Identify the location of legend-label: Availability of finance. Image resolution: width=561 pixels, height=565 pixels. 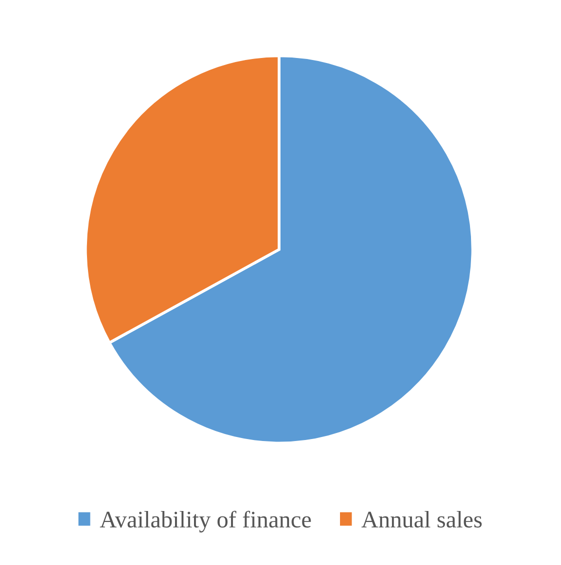
(205, 521).